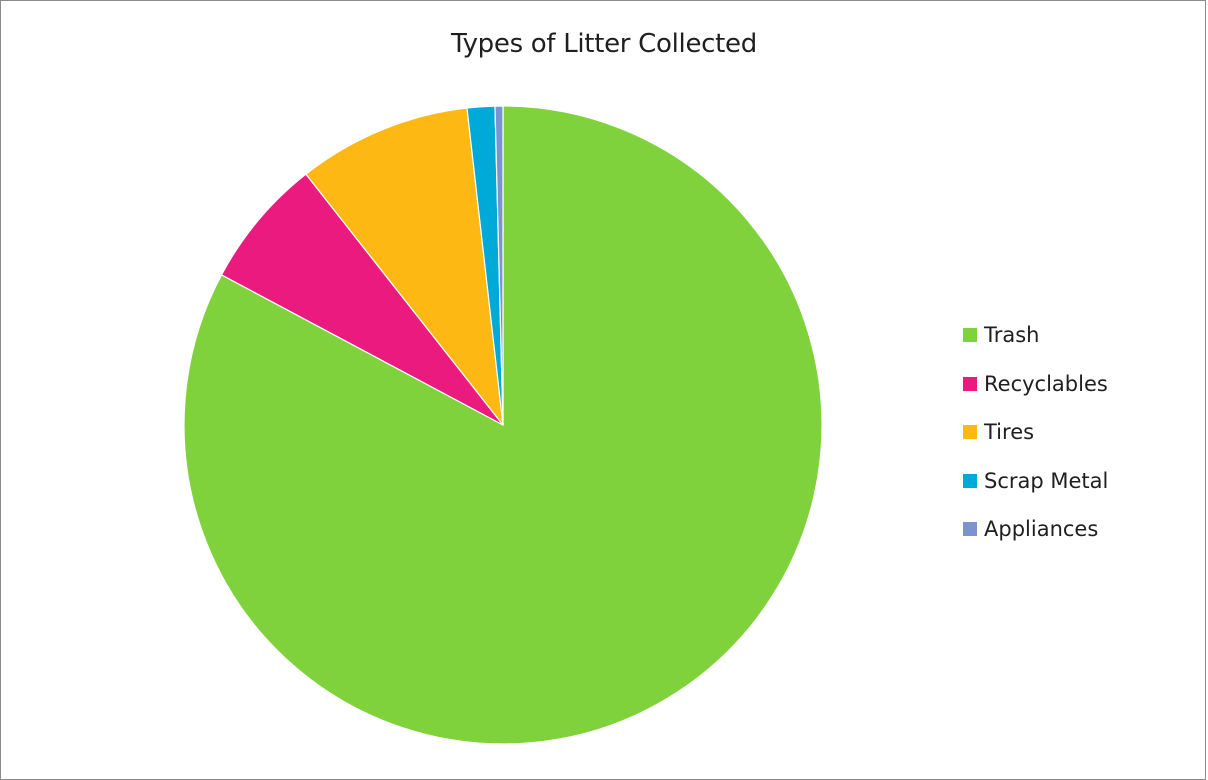 This screenshot has height=780, width=1208. What do you see at coordinates (970, 383) in the screenshot?
I see `legend-swatch-recyclables` at bounding box center [970, 383].